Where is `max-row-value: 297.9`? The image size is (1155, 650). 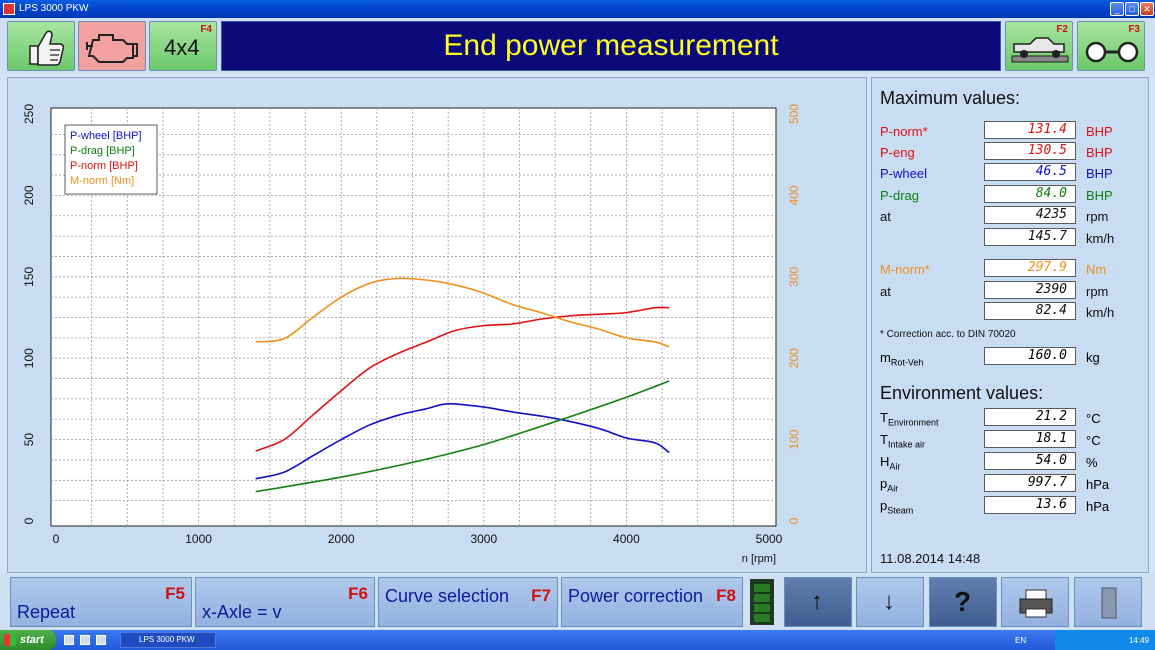 max-row-value: 297.9 is located at coordinates (1030, 268).